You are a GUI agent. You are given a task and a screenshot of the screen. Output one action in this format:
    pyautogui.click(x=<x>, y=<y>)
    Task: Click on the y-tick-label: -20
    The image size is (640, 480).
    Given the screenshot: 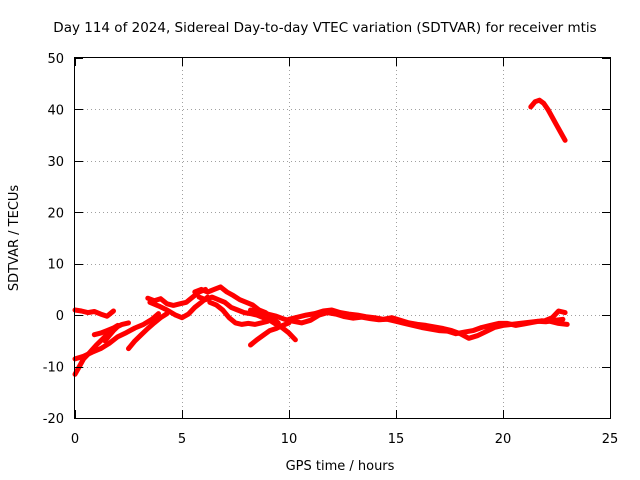 What is the action you would take?
    pyautogui.click(x=53, y=419)
    